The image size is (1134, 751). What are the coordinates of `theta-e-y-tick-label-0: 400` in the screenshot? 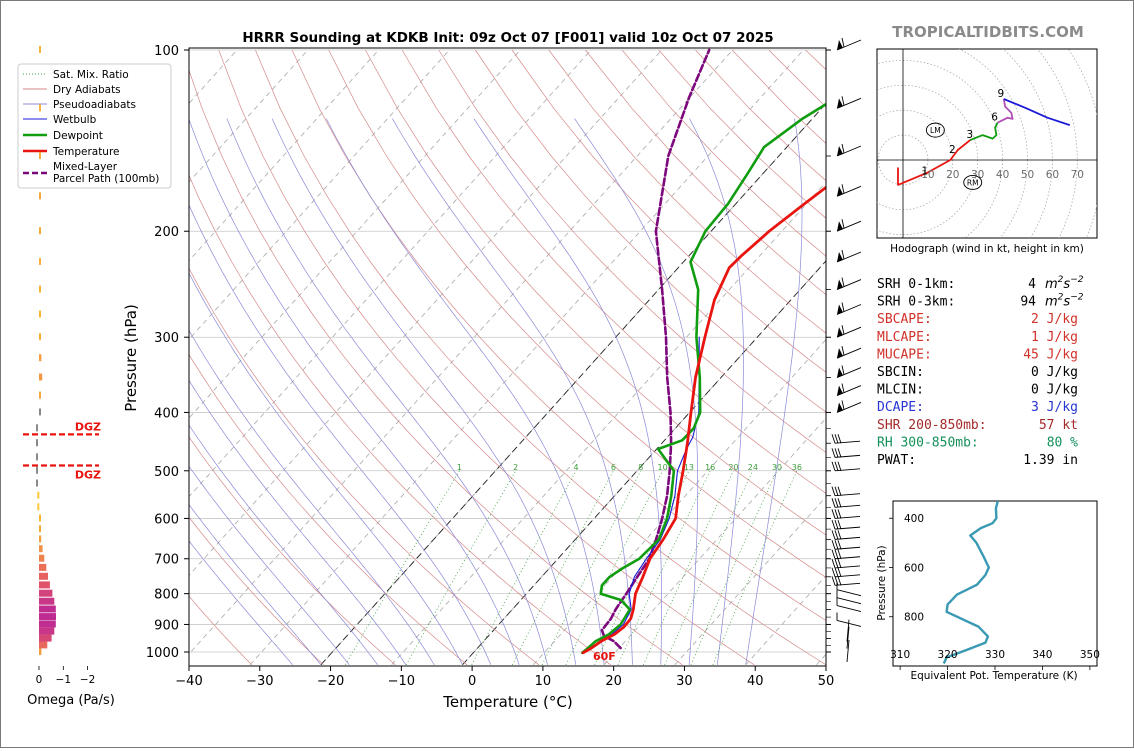 It's located at (914, 519).